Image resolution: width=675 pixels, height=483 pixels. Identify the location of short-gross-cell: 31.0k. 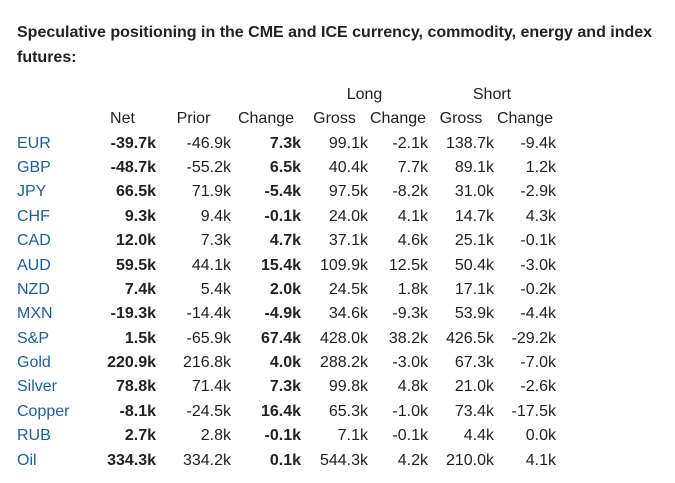
(474, 192).